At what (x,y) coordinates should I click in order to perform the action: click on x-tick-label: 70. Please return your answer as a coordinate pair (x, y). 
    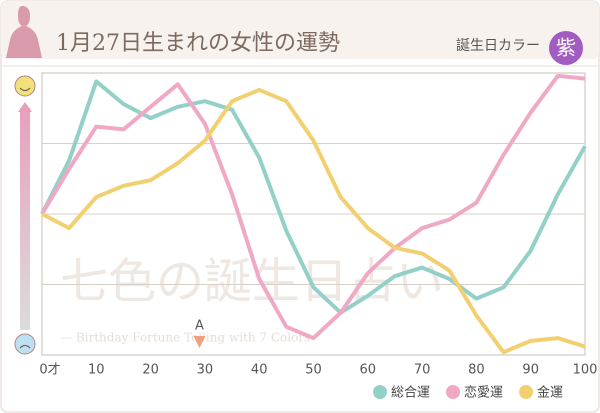
    Looking at the image, I should click on (422, 370).